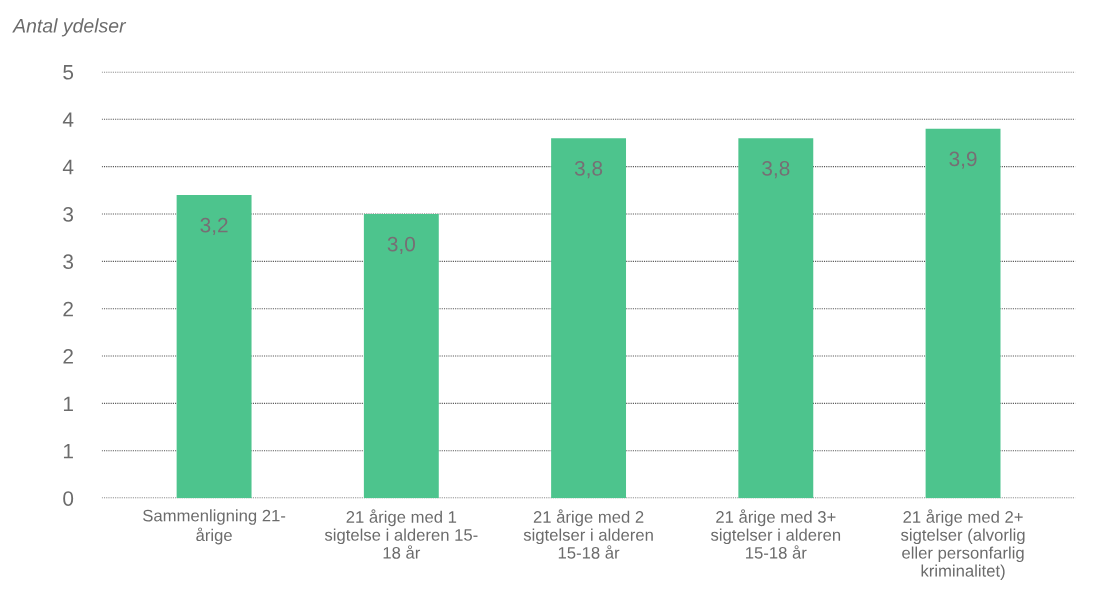  What do you see at coordinates (214, 226) in the screenshot?
I see `data-label: 3,2` at bounding box center [214, 226].